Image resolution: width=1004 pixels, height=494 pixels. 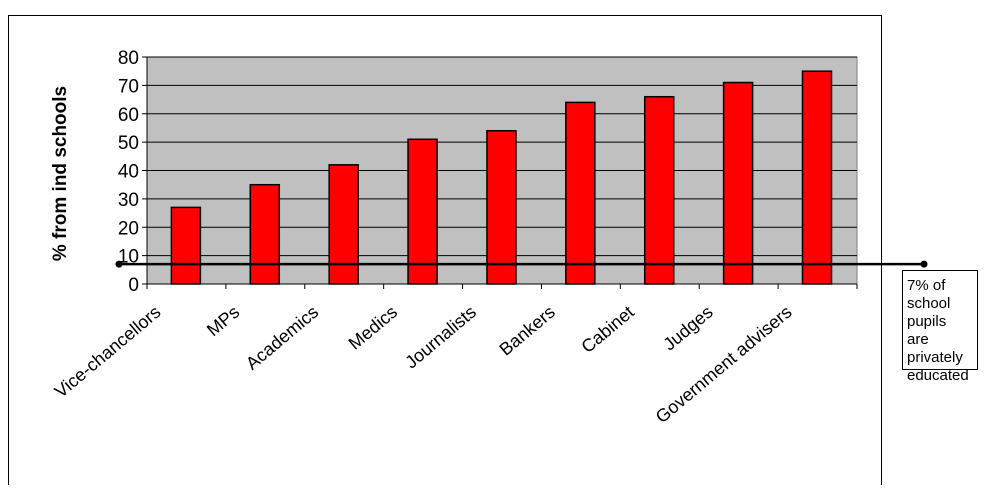 What do you see at coordinates (128, 86) in the screenshot?
I see `y-tick-label: 70` at bounding box center [128, 86].